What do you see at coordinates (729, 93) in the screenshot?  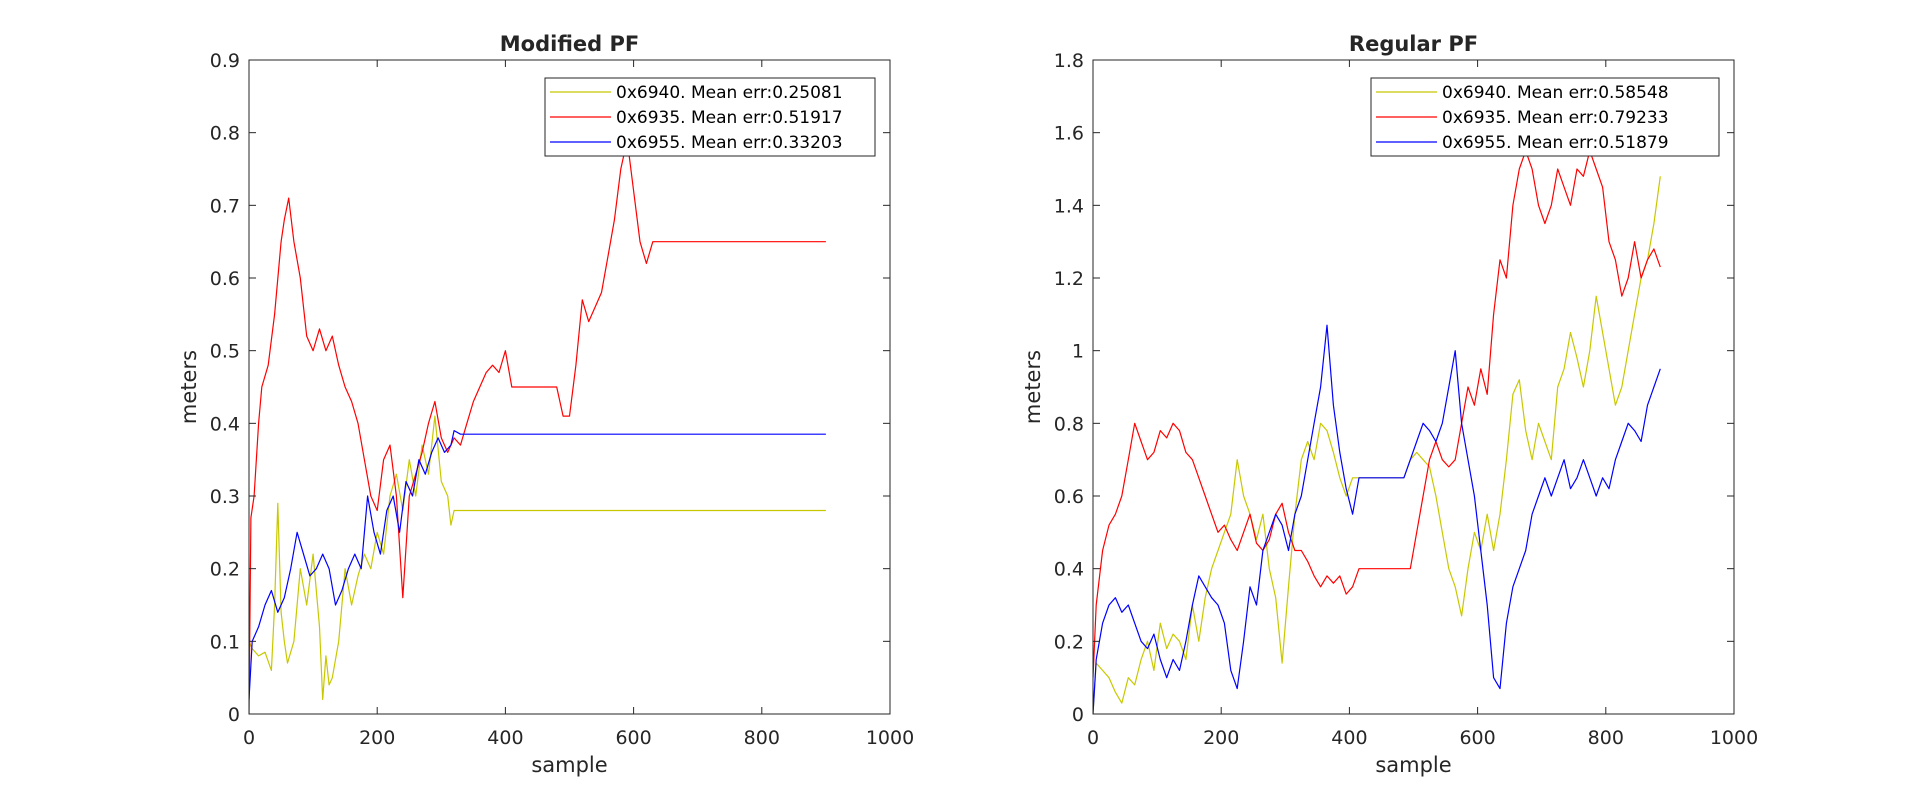 I see `legend-entry-label: 0x6940. Mean err:0.25081` at bounding box center [729, 93].